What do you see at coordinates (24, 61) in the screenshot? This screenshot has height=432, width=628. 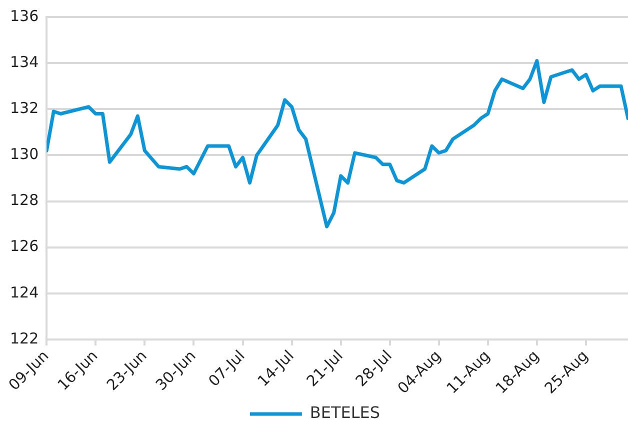 I see `y-tick-label: 134` at bounding box center [24, 61].